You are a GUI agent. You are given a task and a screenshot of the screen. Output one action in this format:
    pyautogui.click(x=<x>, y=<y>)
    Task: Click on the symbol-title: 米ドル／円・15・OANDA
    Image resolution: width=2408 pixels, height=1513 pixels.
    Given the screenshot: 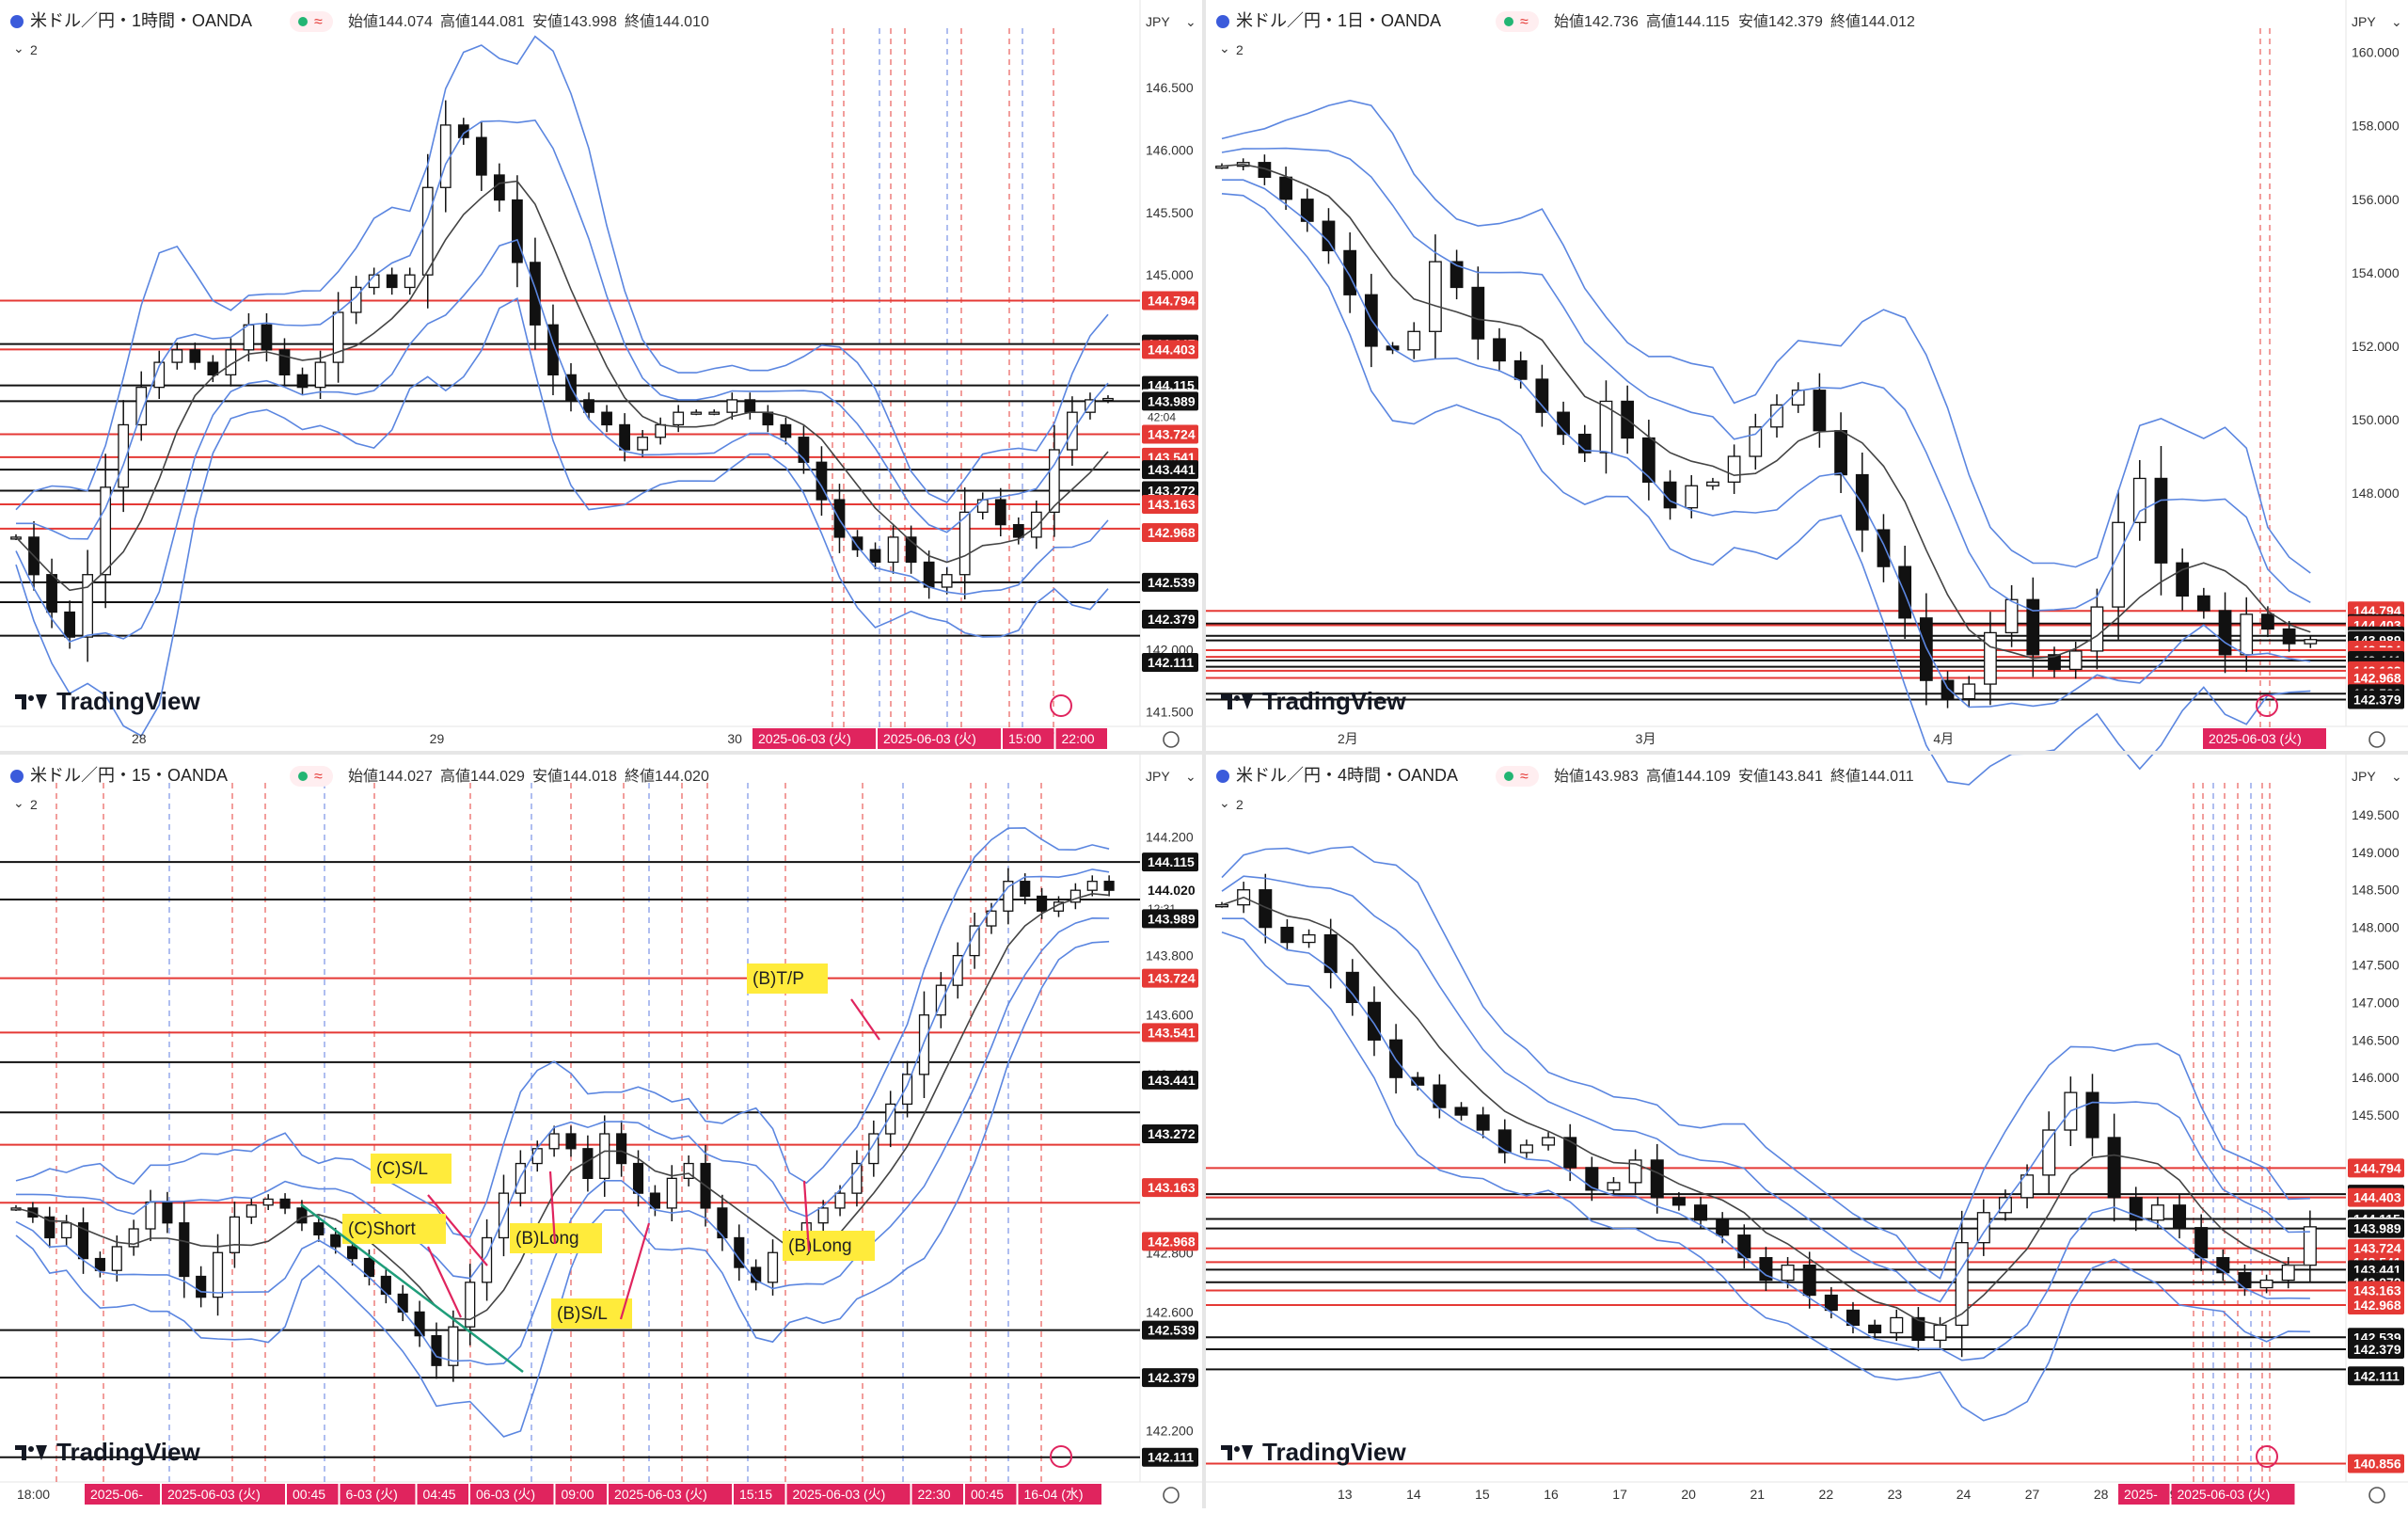 What is the action you would take?
    pyautogui.click(x=129, y=775)
    